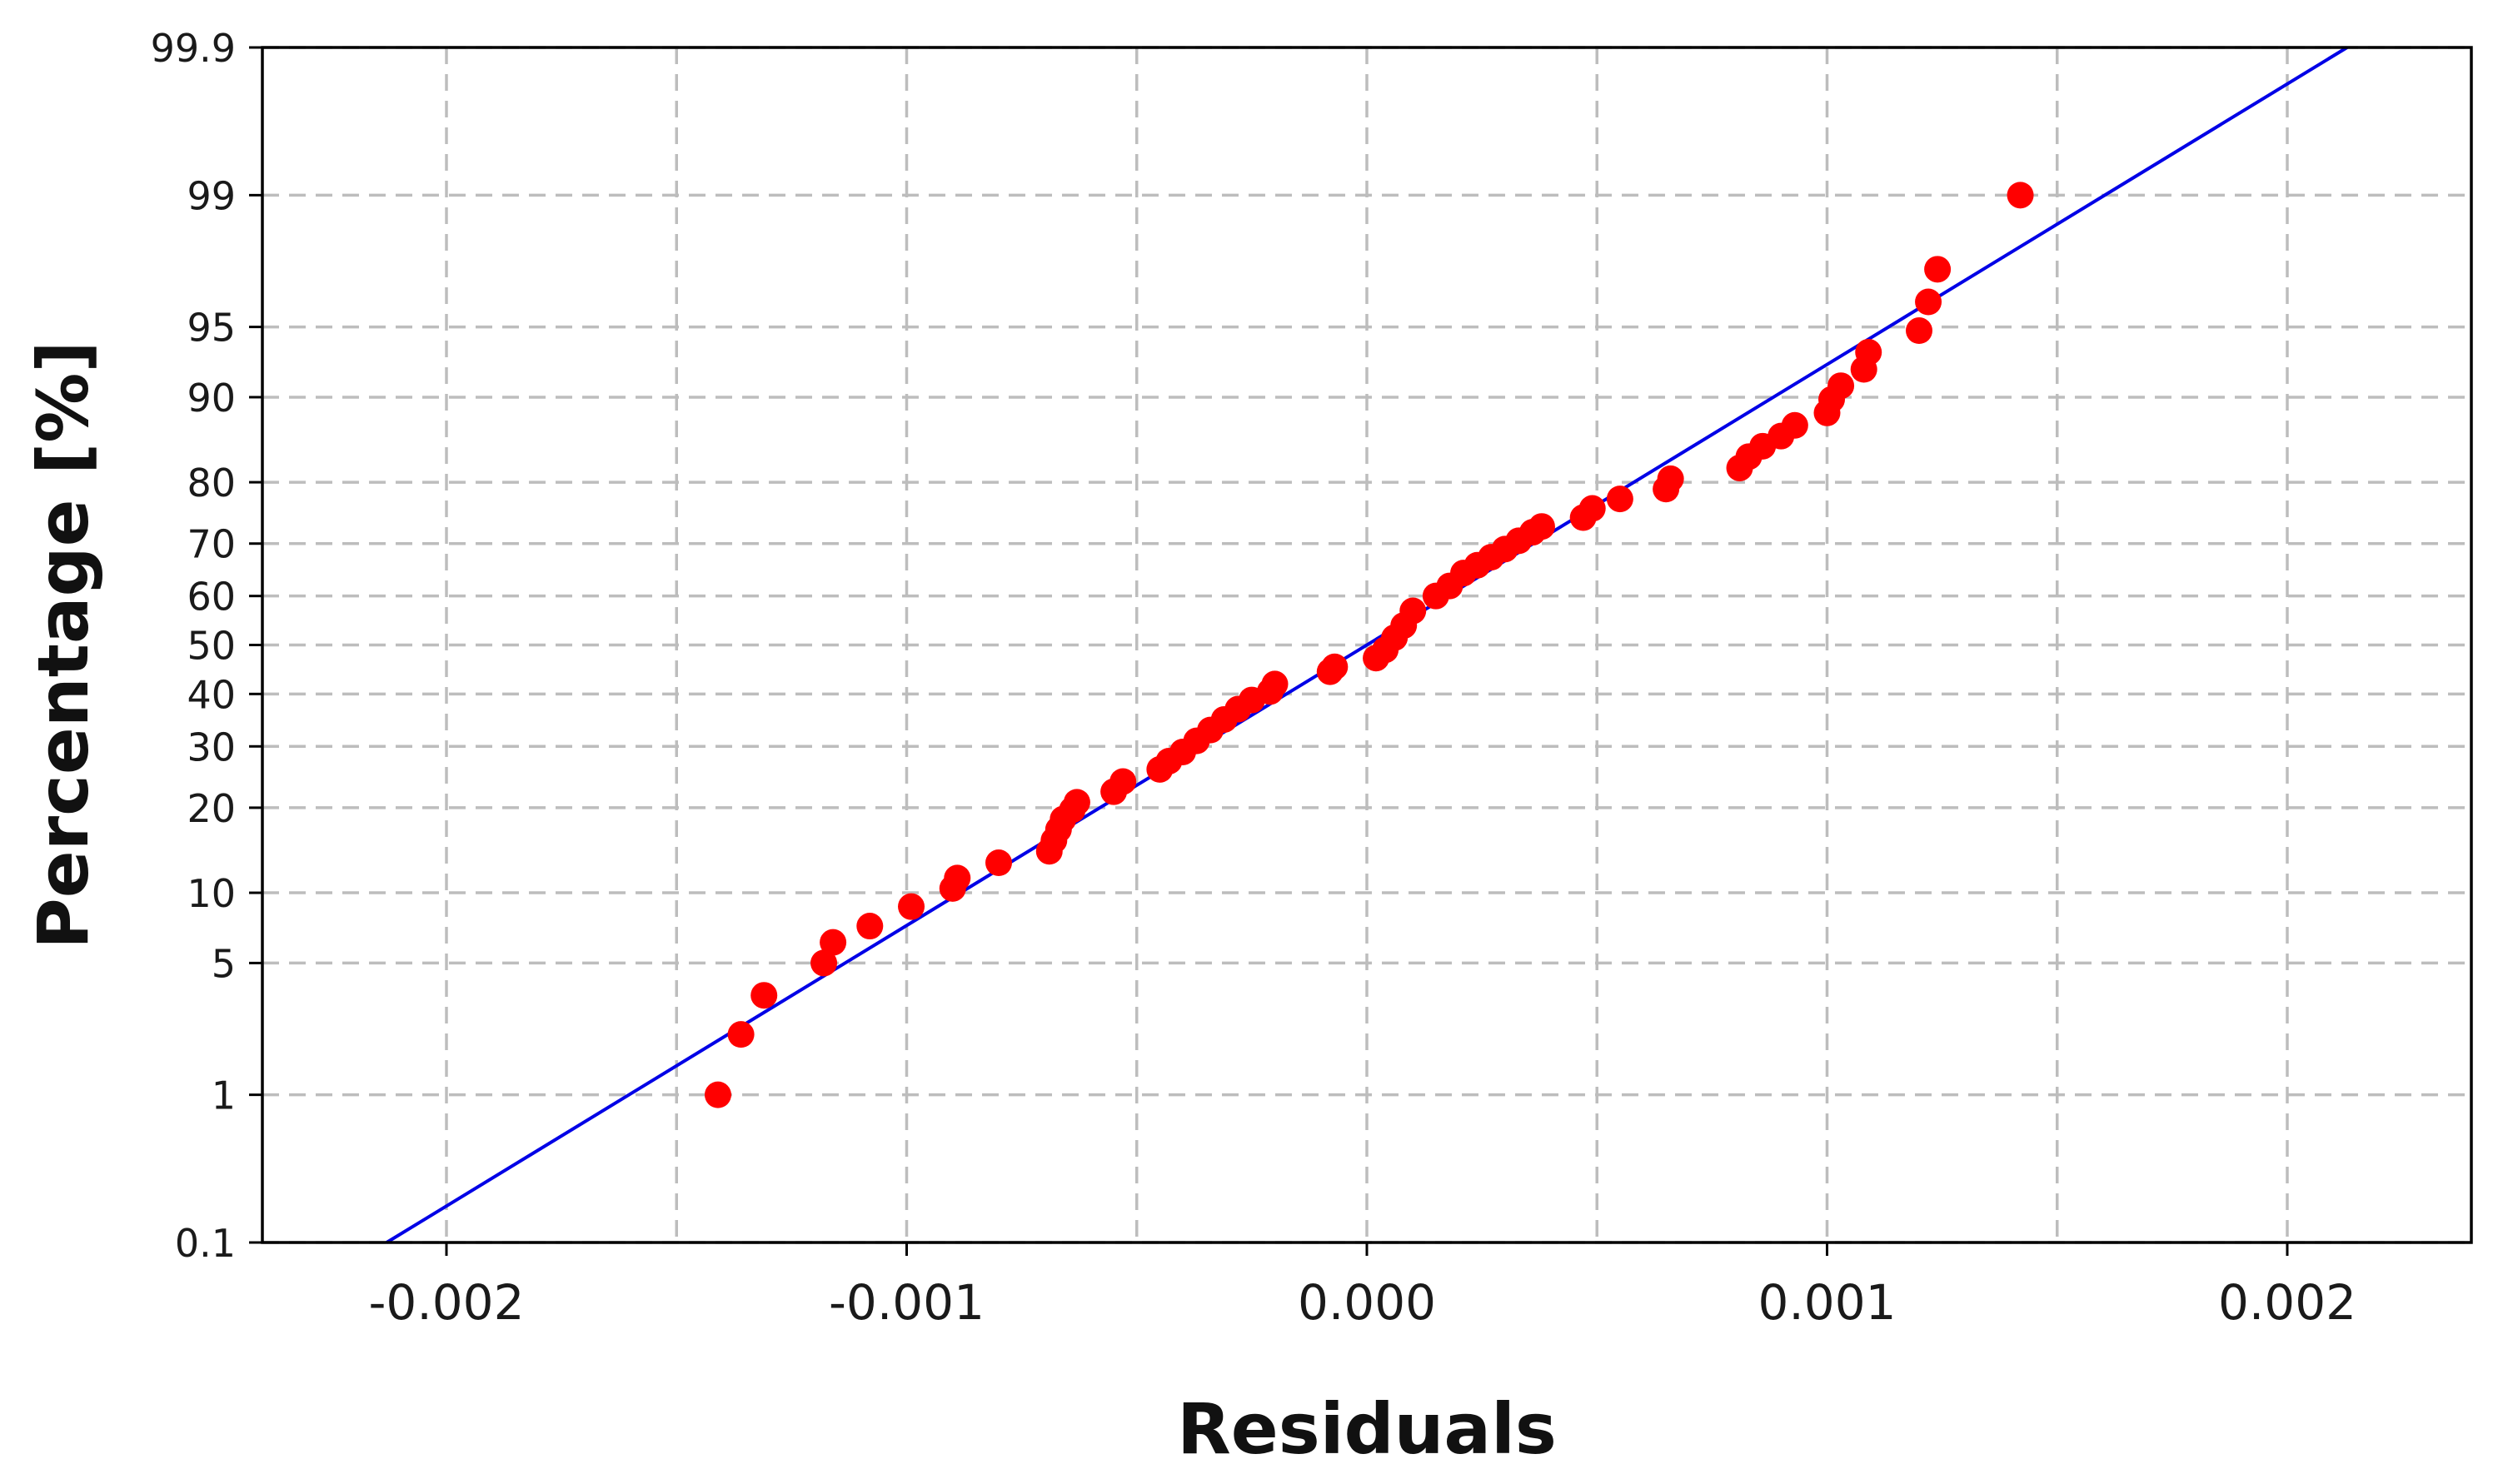  What do you see at coordinates (211, 893) in the screenshot?
I see `y-tick-label: 10` at bounding box center [211, 893].